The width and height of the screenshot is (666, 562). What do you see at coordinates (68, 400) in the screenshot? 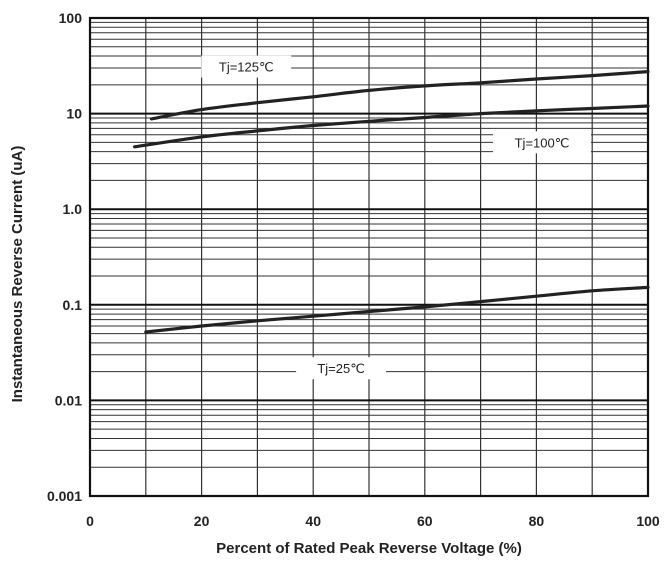
I see `y-tick-label: 0.01` at bounding box center [68, 400].